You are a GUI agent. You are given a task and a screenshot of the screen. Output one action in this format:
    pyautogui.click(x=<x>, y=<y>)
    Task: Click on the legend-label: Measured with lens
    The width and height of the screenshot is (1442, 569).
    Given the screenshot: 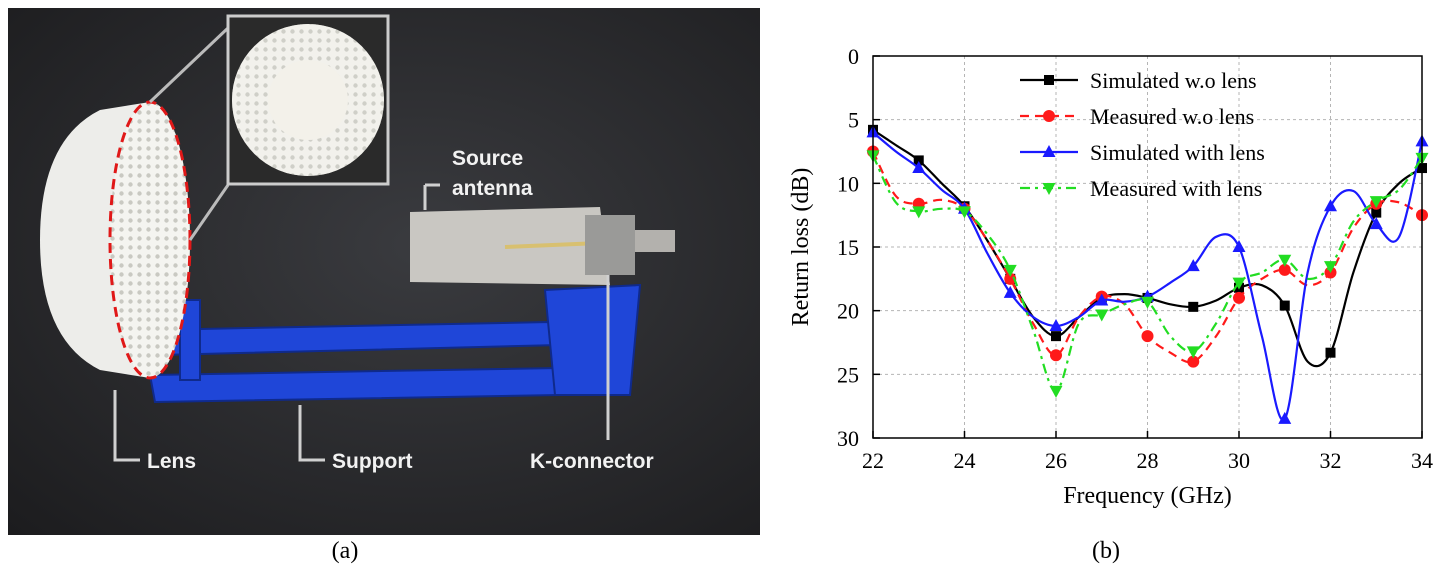 What is the action you would take?
    pyautogui.click(x=1176, y=188)
    